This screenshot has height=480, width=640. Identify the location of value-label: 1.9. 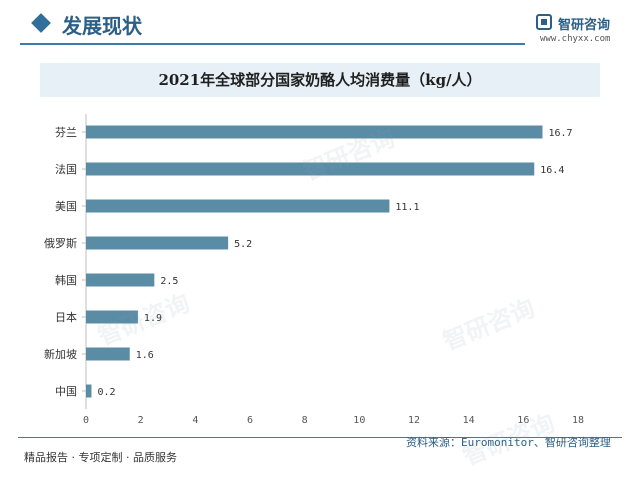
(153, 318).